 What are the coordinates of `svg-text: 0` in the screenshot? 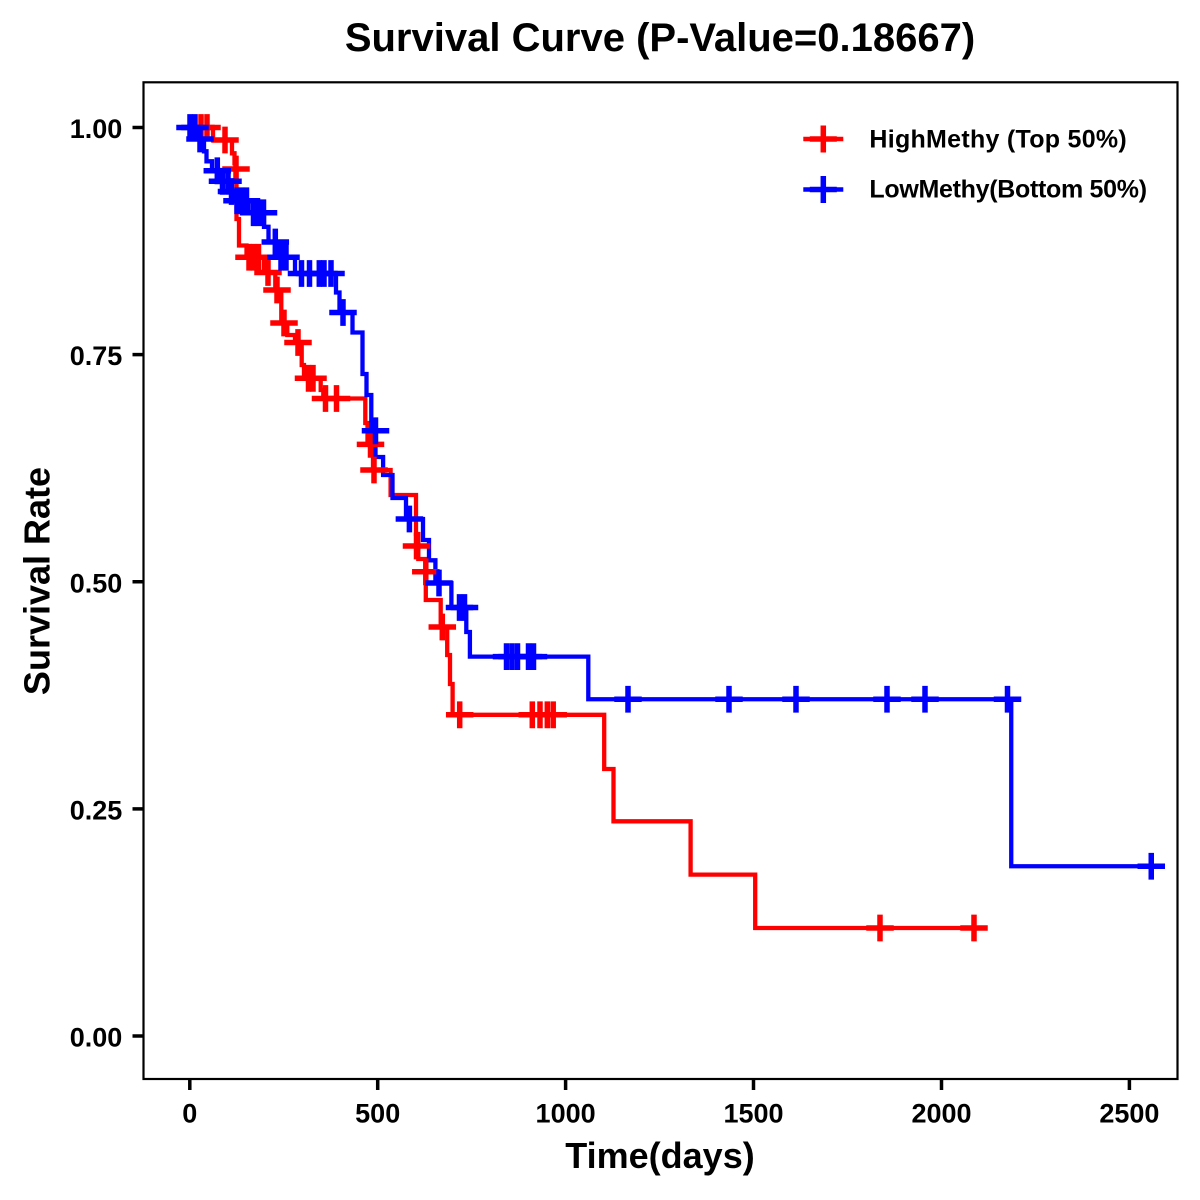 It's located at (189, 1114).